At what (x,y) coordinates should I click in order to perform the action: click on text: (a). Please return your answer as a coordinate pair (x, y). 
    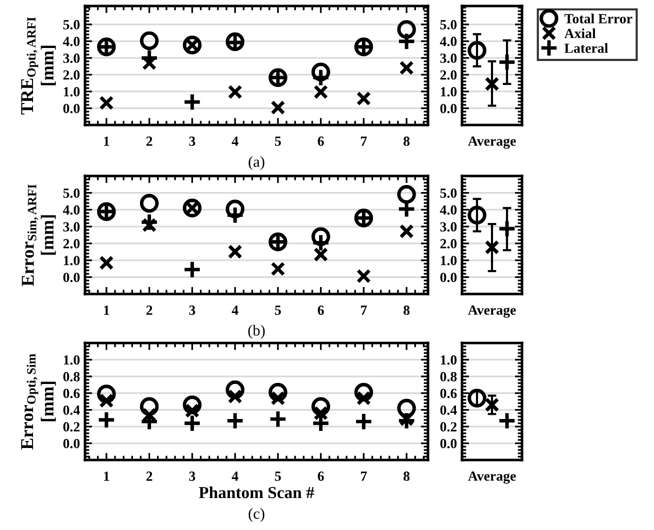
    Looking at the image, I should click on (256, 163).